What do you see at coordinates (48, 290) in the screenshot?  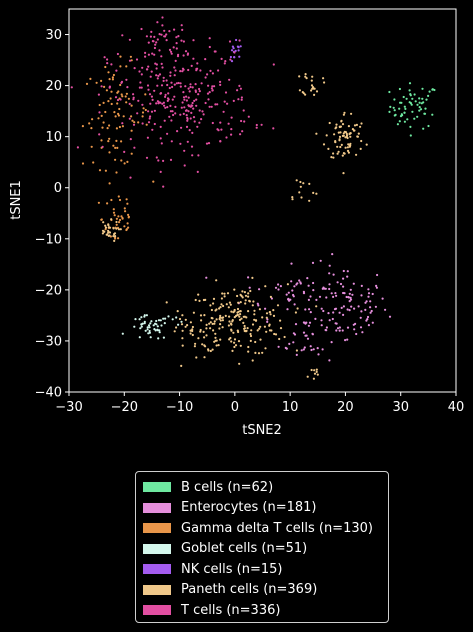 I see `y-tick-label: −20` at bounding box center [48, 290].